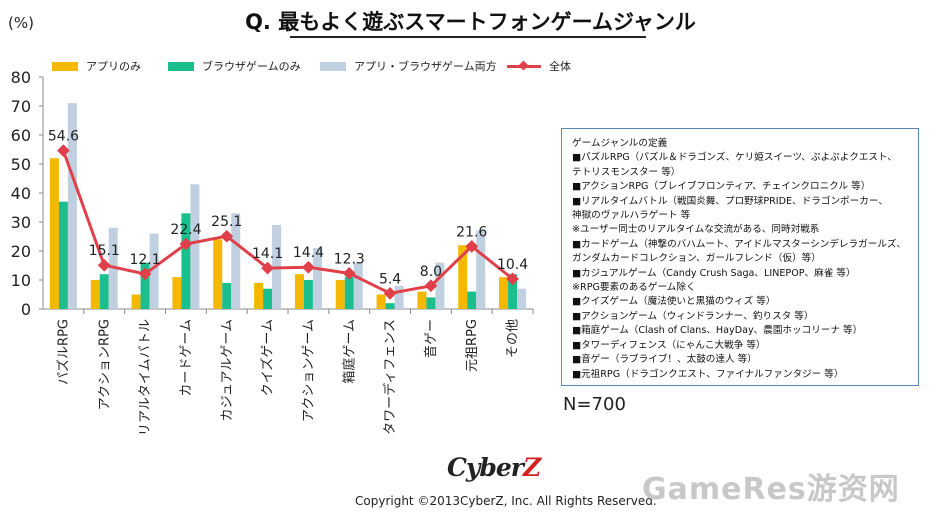 Image resolution: width=941 pixels, height=519 pixels. I want to click on page-title: Q. 最もよく遊ぶスマートフォンゲームジャンル, so click(470, 22).